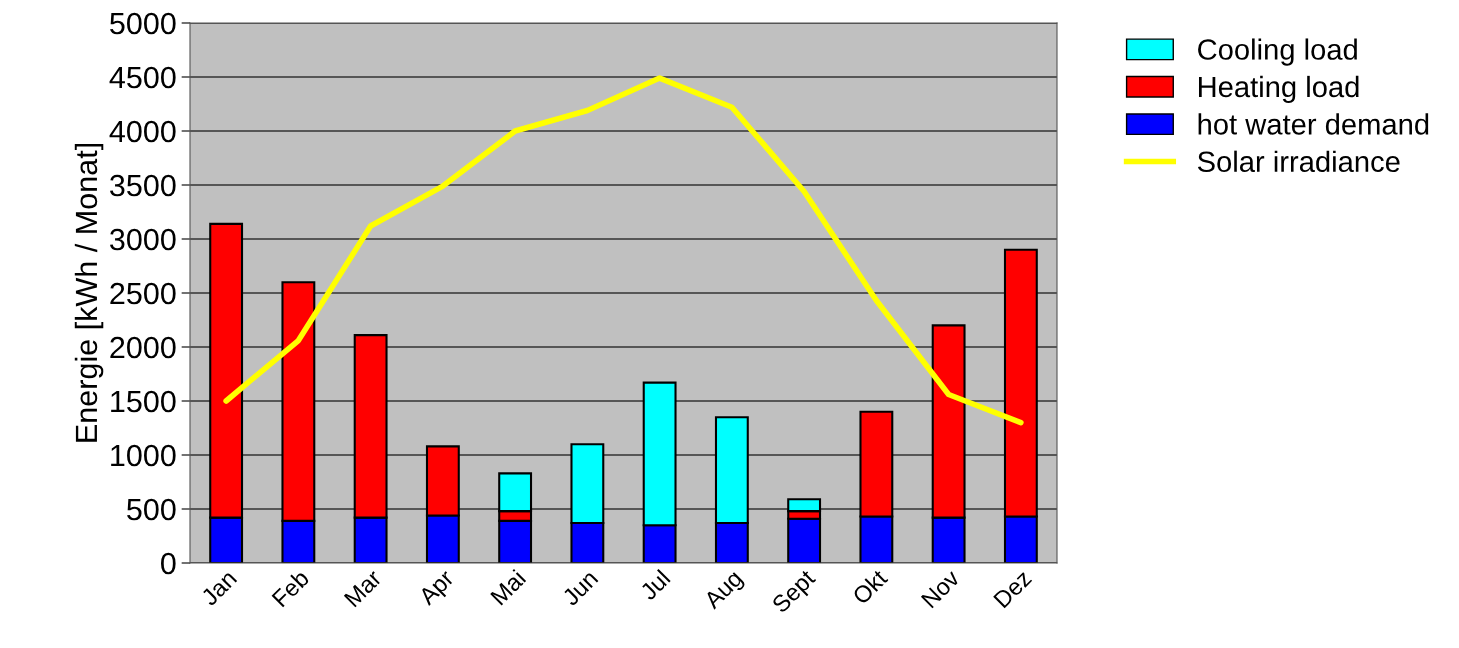 This screenshot has height=648, width=1459. I want to click on legend-label: Solar irradiance, so click(1298, 161).